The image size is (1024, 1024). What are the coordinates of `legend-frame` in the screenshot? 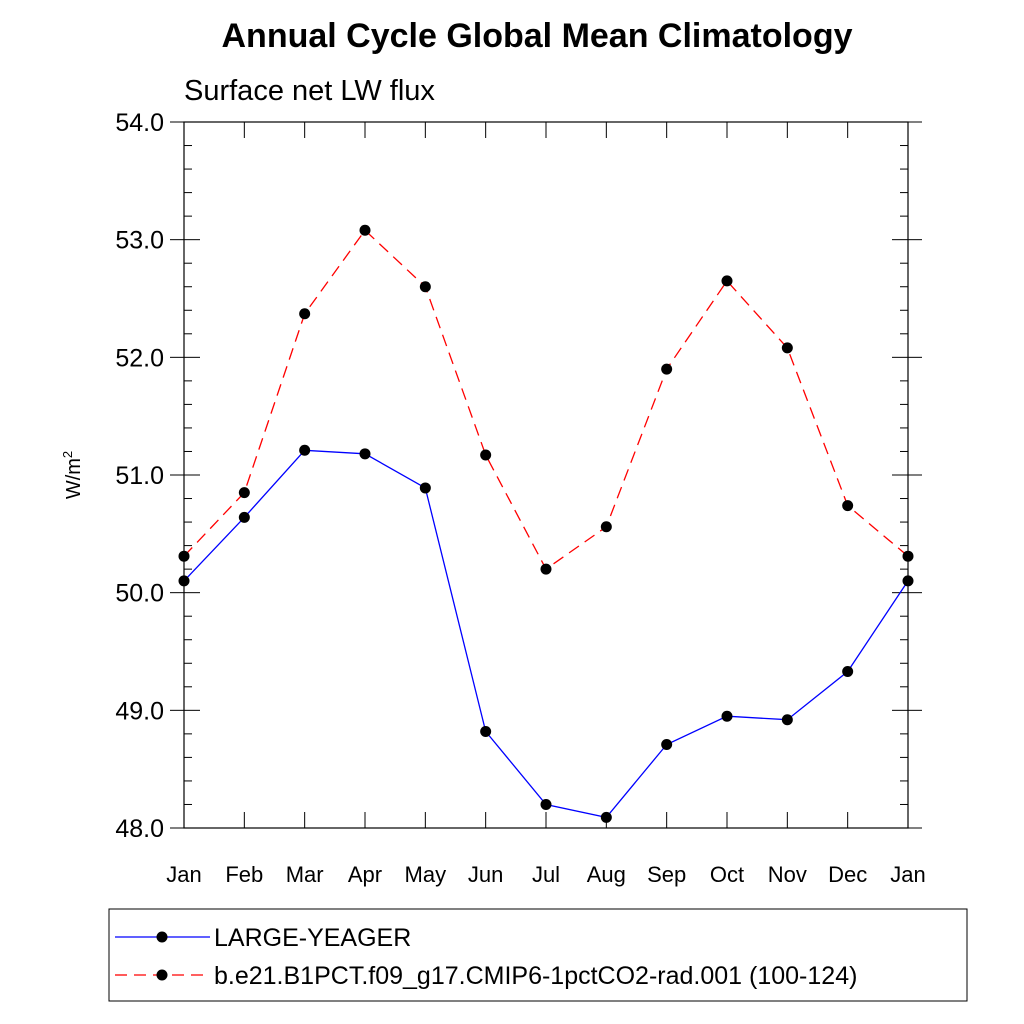 It's located at (538, 955).